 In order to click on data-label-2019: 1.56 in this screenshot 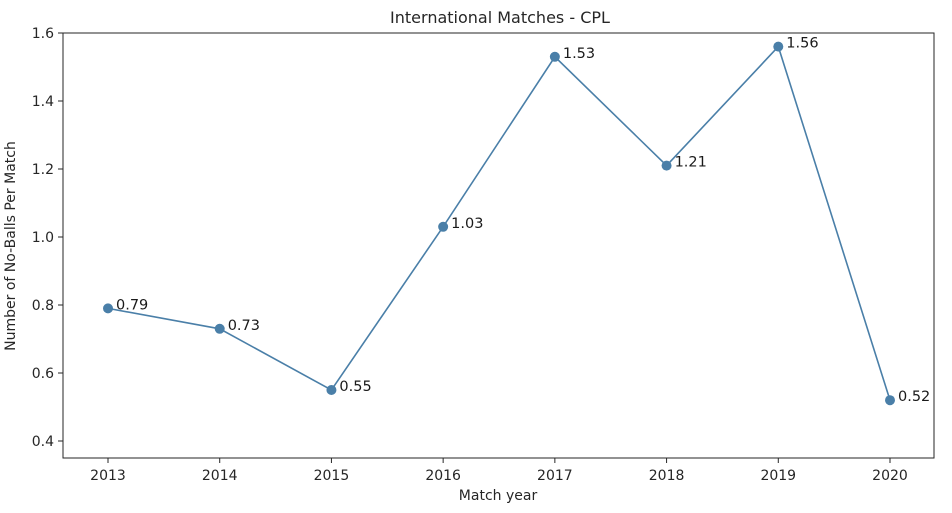, I will do `click(802, 44)`.